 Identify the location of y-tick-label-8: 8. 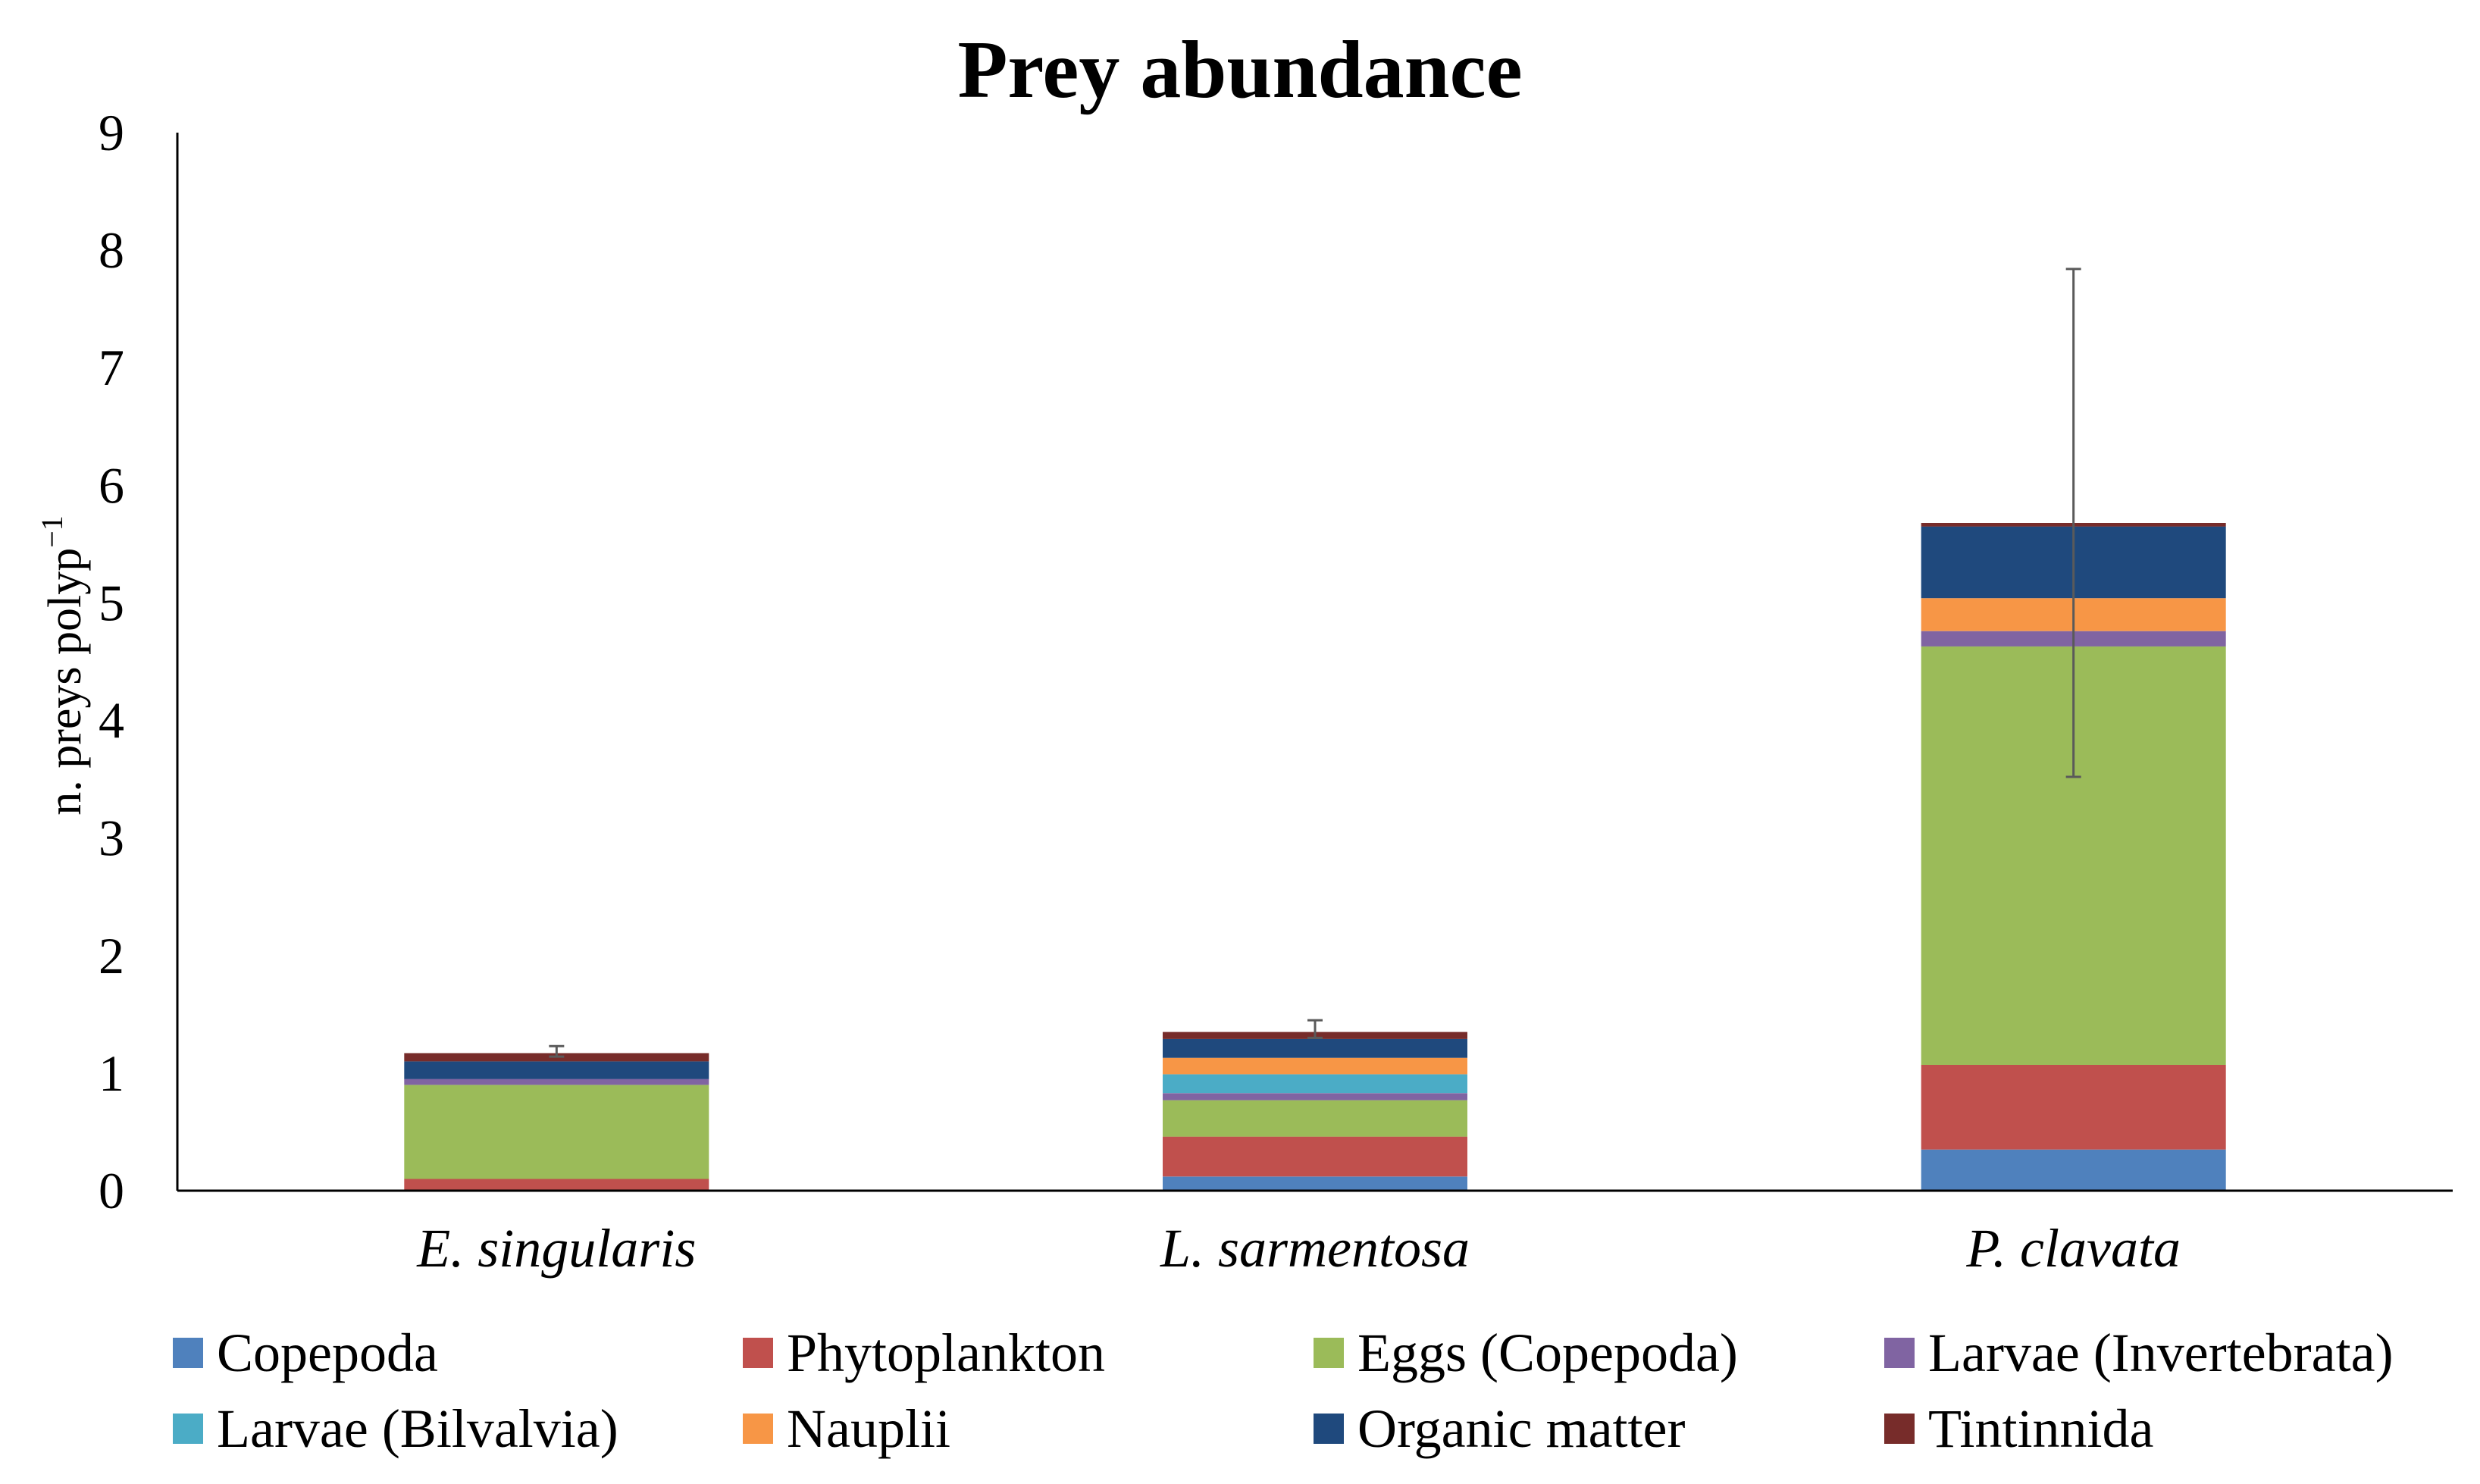
(111, 250).